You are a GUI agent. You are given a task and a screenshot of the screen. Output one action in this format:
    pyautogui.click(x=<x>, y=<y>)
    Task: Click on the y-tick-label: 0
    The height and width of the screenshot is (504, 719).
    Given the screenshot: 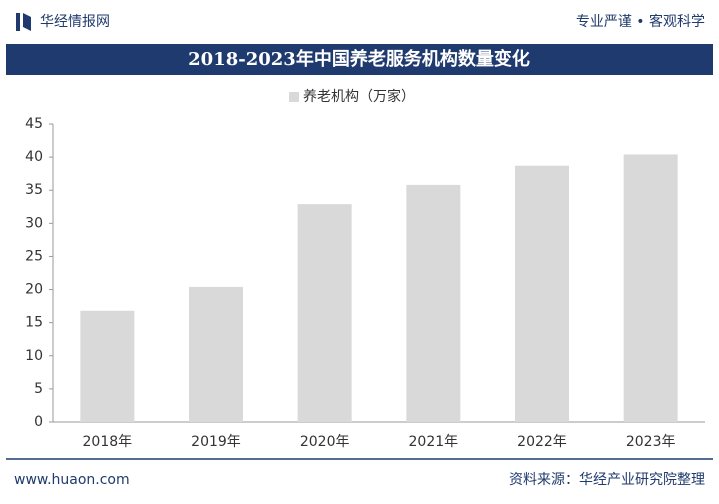 What is the action you would take?
    pyautogui.click(x=38, y=422)
    